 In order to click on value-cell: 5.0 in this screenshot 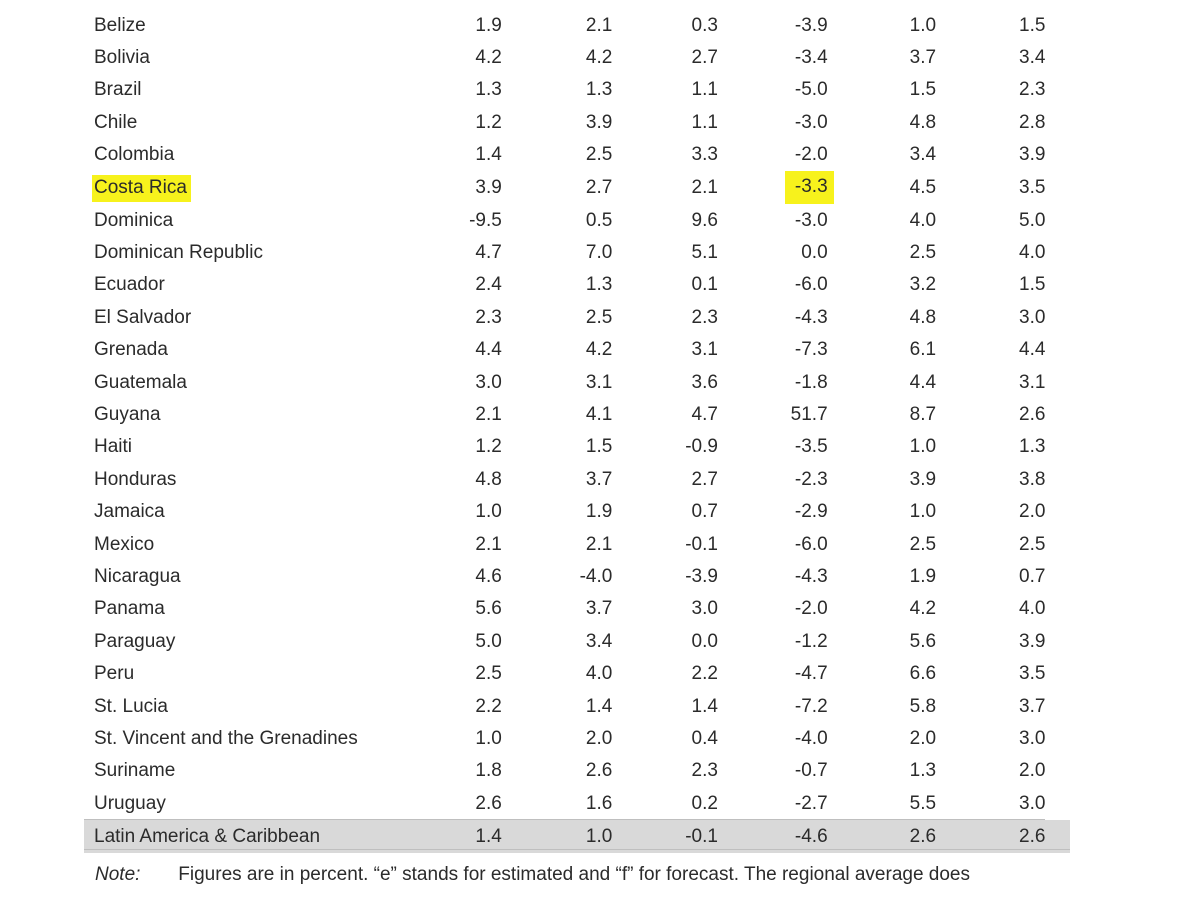, I will do `click(990, 220)`.